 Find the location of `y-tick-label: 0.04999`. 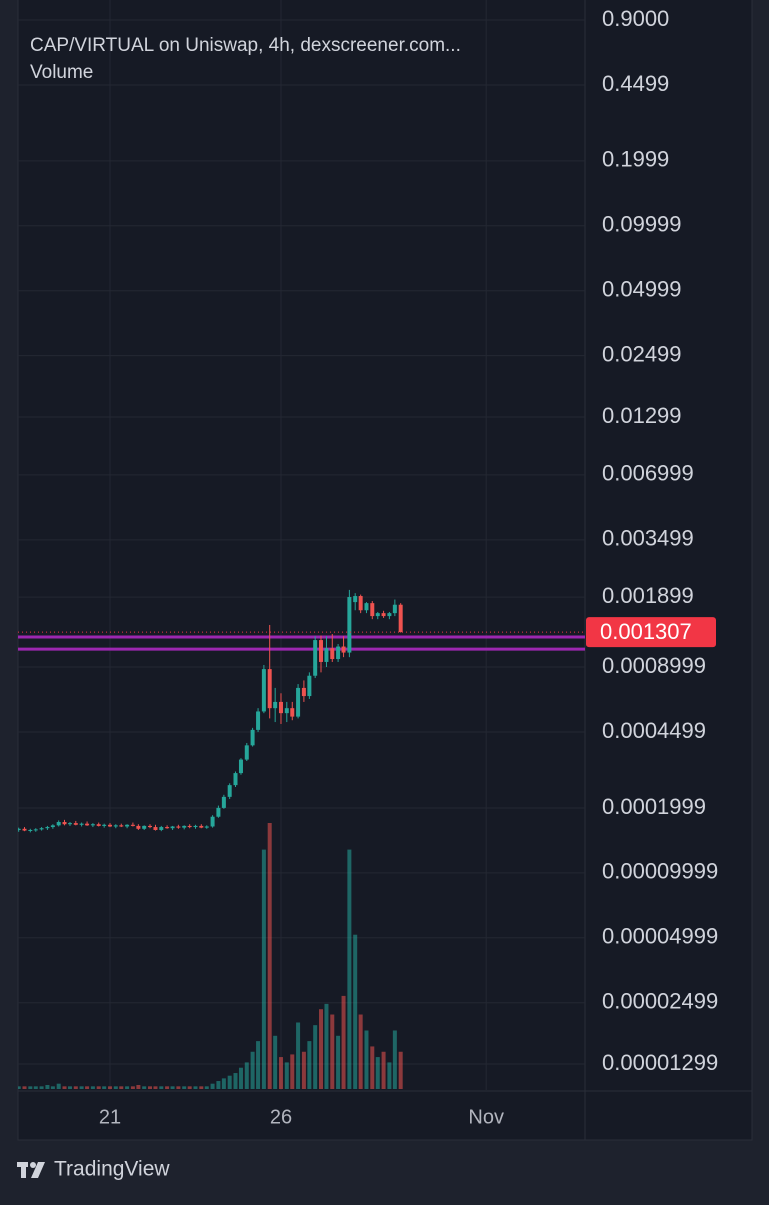

y-tick-label: 0.04999 is located at coordinates (642, 289).